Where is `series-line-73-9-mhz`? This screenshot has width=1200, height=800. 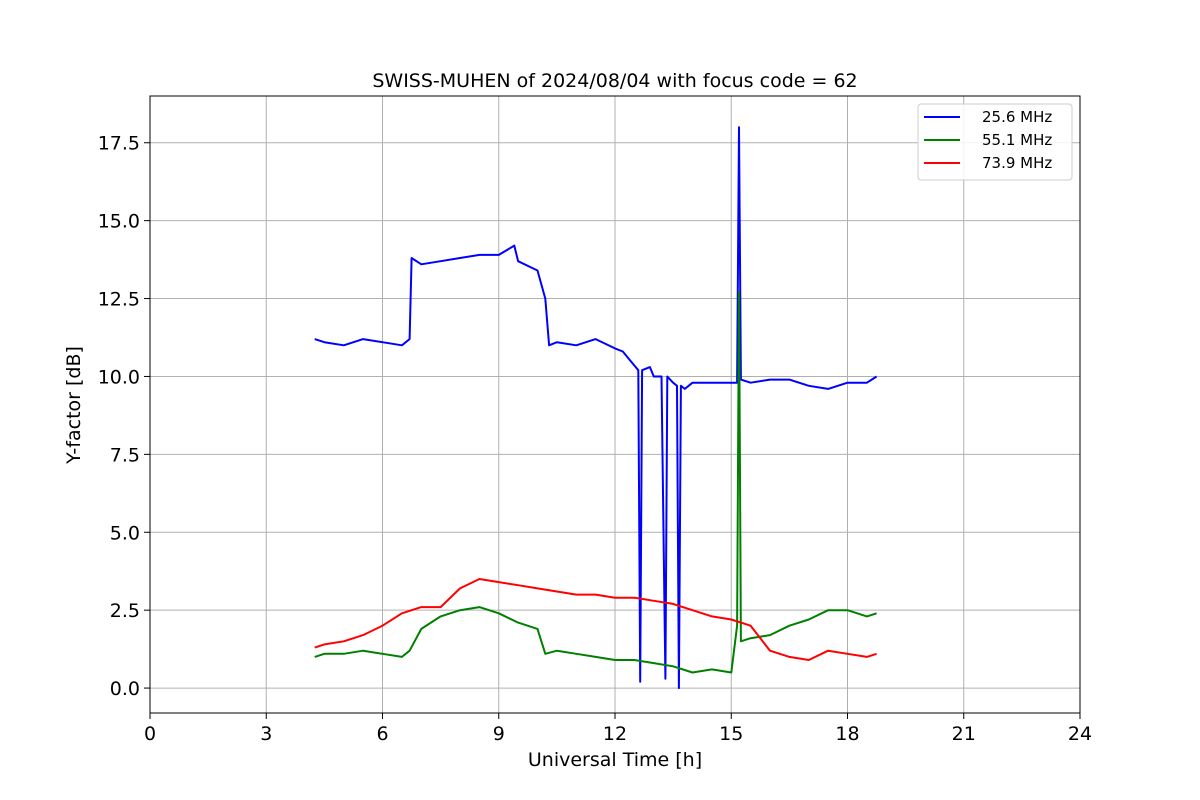
series-line-73-9-mhz is located at coordinates (595, 619).